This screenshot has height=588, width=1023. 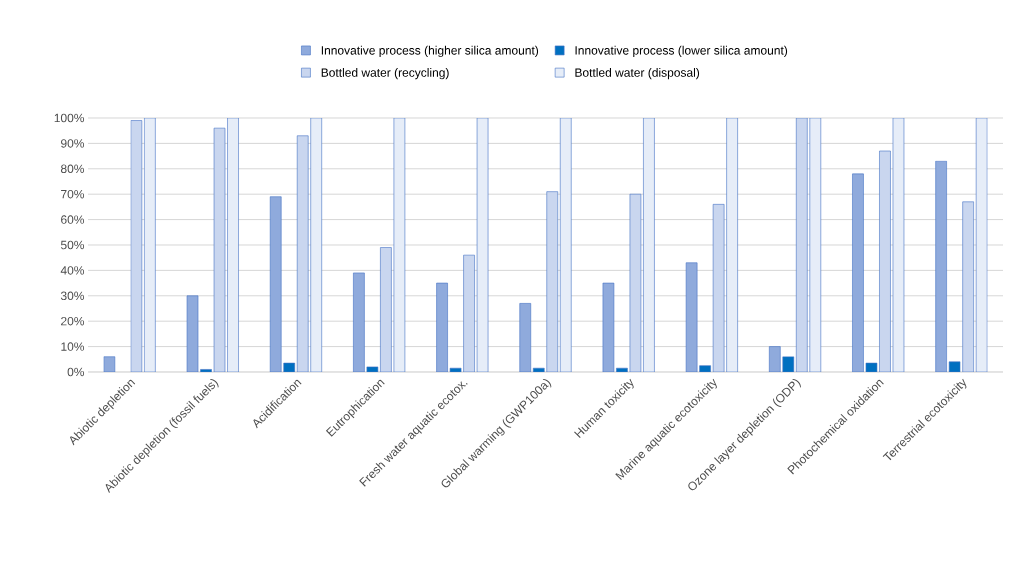 What do you see at coordinates (73, 143) in the screenshot?
I see `y-tick-label: 90%` at bounding box center [73, 143].